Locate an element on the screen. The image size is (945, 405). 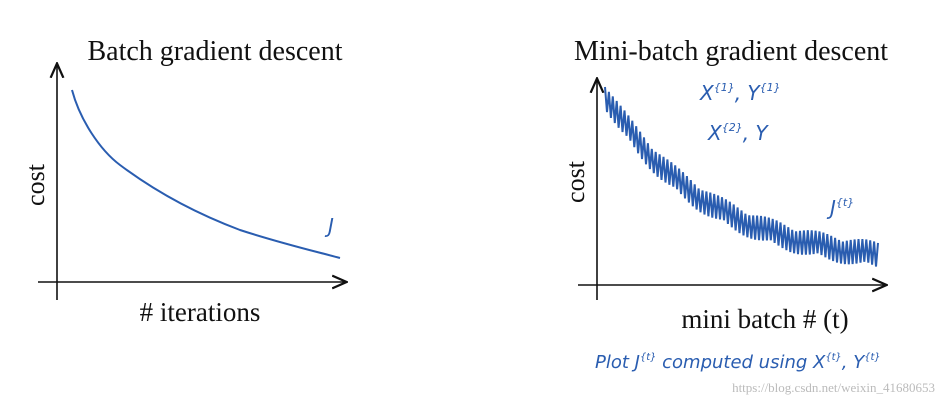
annotation: J is located at coordinates (329, 226).